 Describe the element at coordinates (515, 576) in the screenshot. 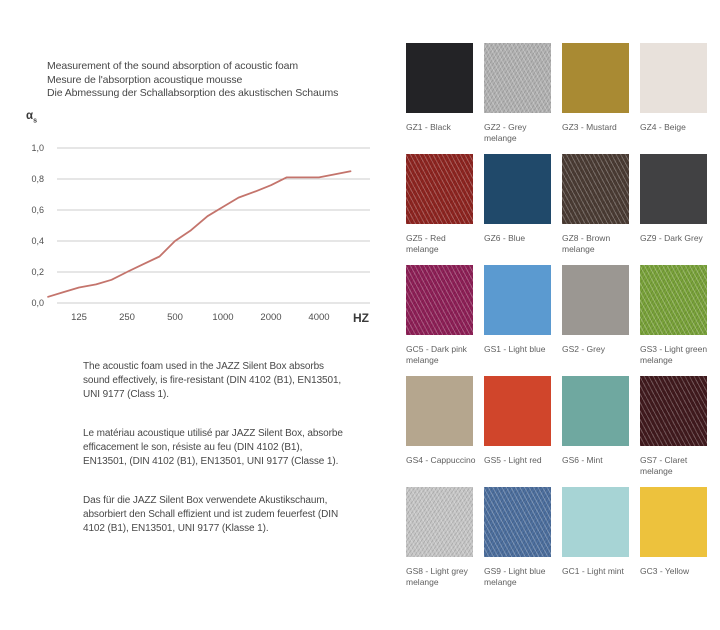

I see `swatch-label-gs9: GS9 - Light blue melange` at that location.